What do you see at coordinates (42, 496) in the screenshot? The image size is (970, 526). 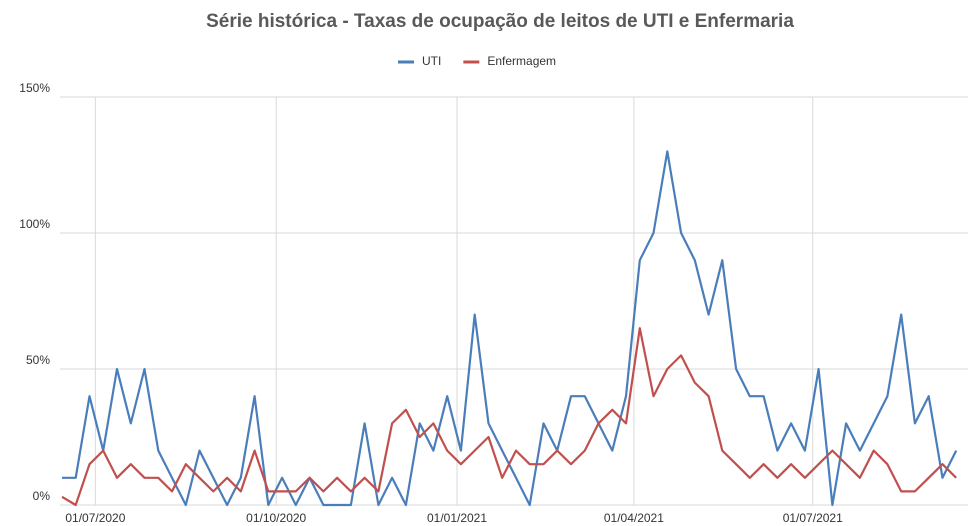 I see `y-tick-label: 0%` at bounding box center [42, 496].